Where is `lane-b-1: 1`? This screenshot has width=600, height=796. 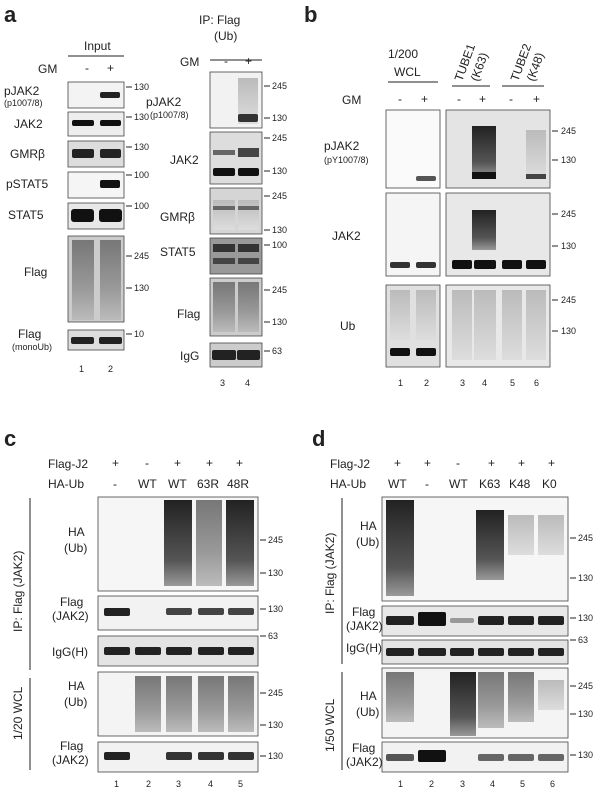 lane-b-1: 1 is located at coordinates (400, 383).